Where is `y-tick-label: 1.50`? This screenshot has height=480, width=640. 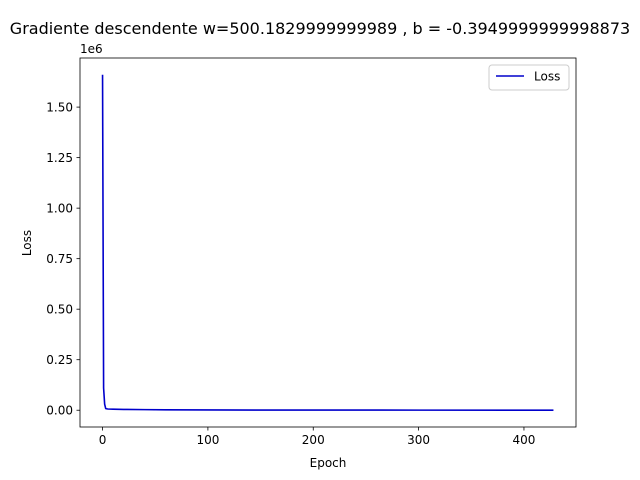
y-tick-label: 1.50 is located at coordinates (59, 107).